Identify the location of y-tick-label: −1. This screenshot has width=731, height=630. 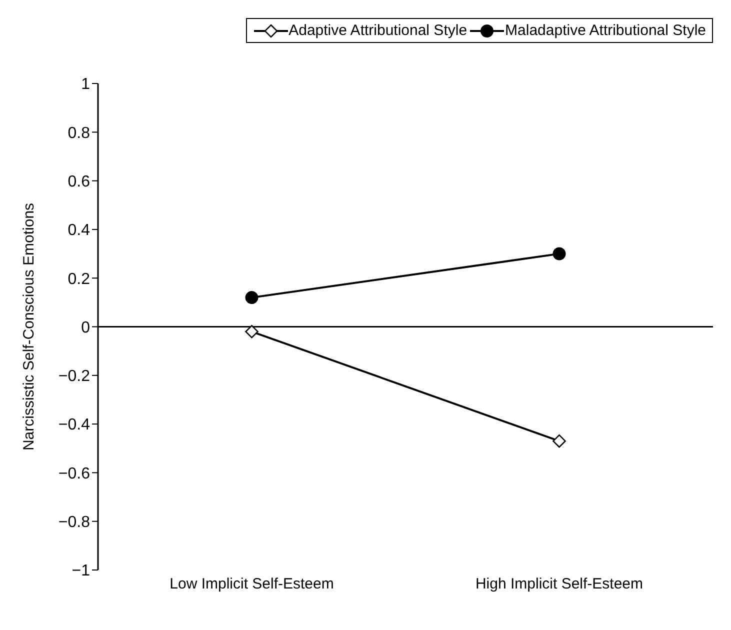
(81, 571).